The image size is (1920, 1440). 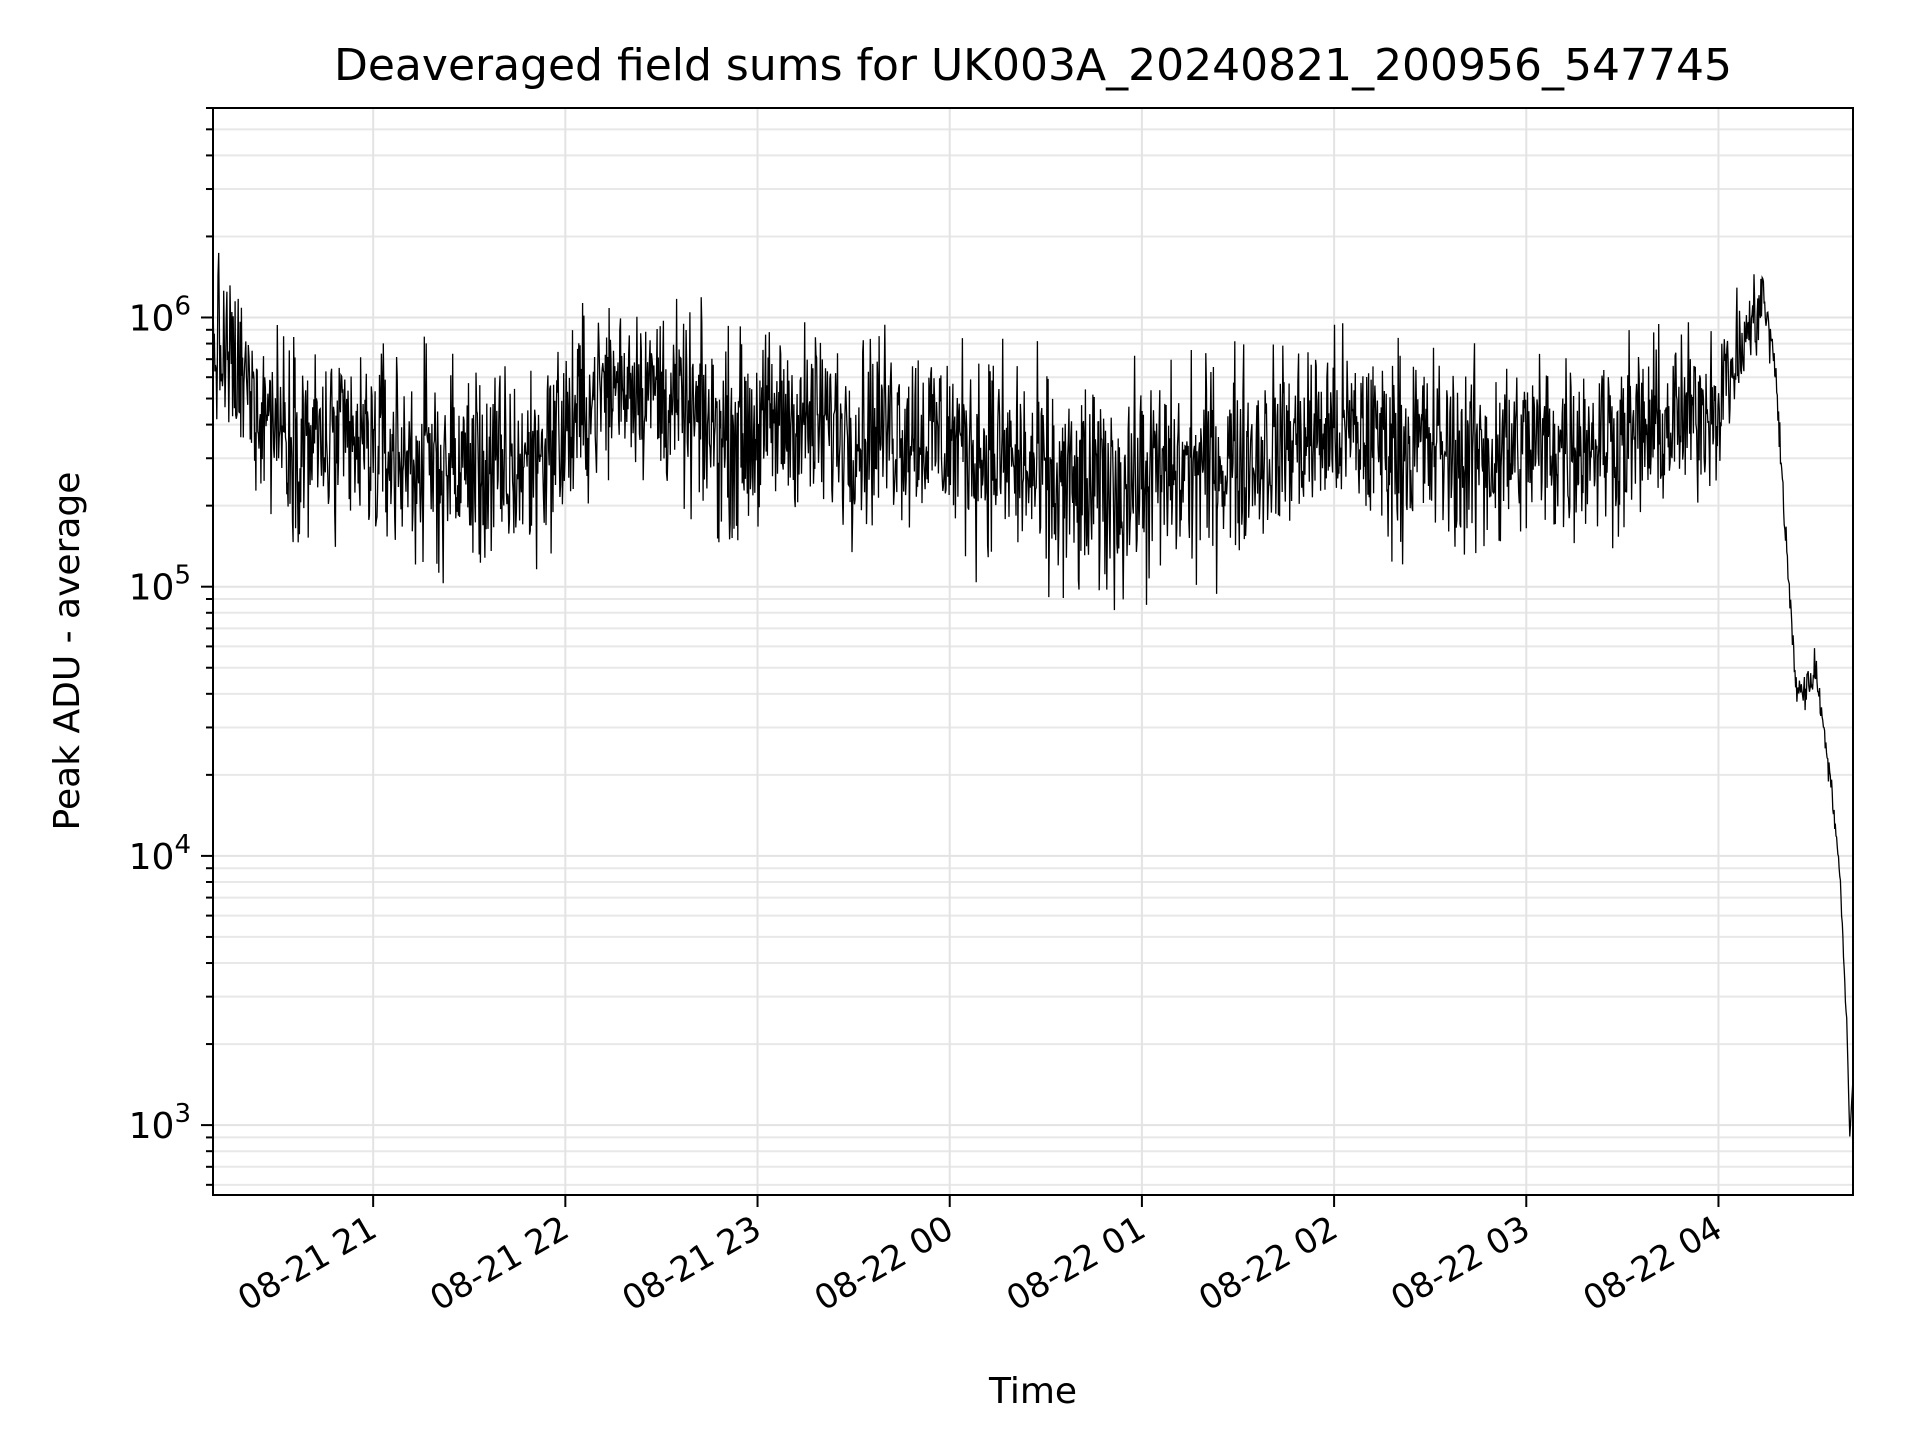 I want to click on y-tick-label: 10⁴, so click(x=160, y=854).